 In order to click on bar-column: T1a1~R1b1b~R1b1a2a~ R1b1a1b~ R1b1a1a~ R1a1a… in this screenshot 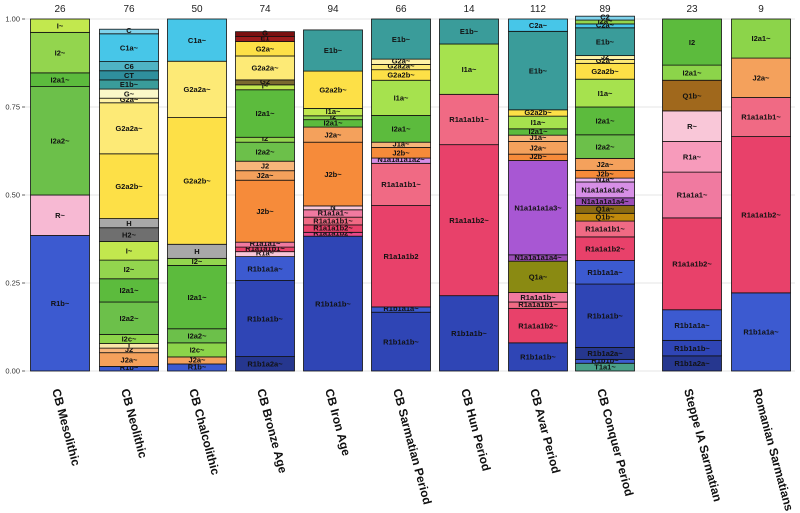, I will do `click(605, 192)`.